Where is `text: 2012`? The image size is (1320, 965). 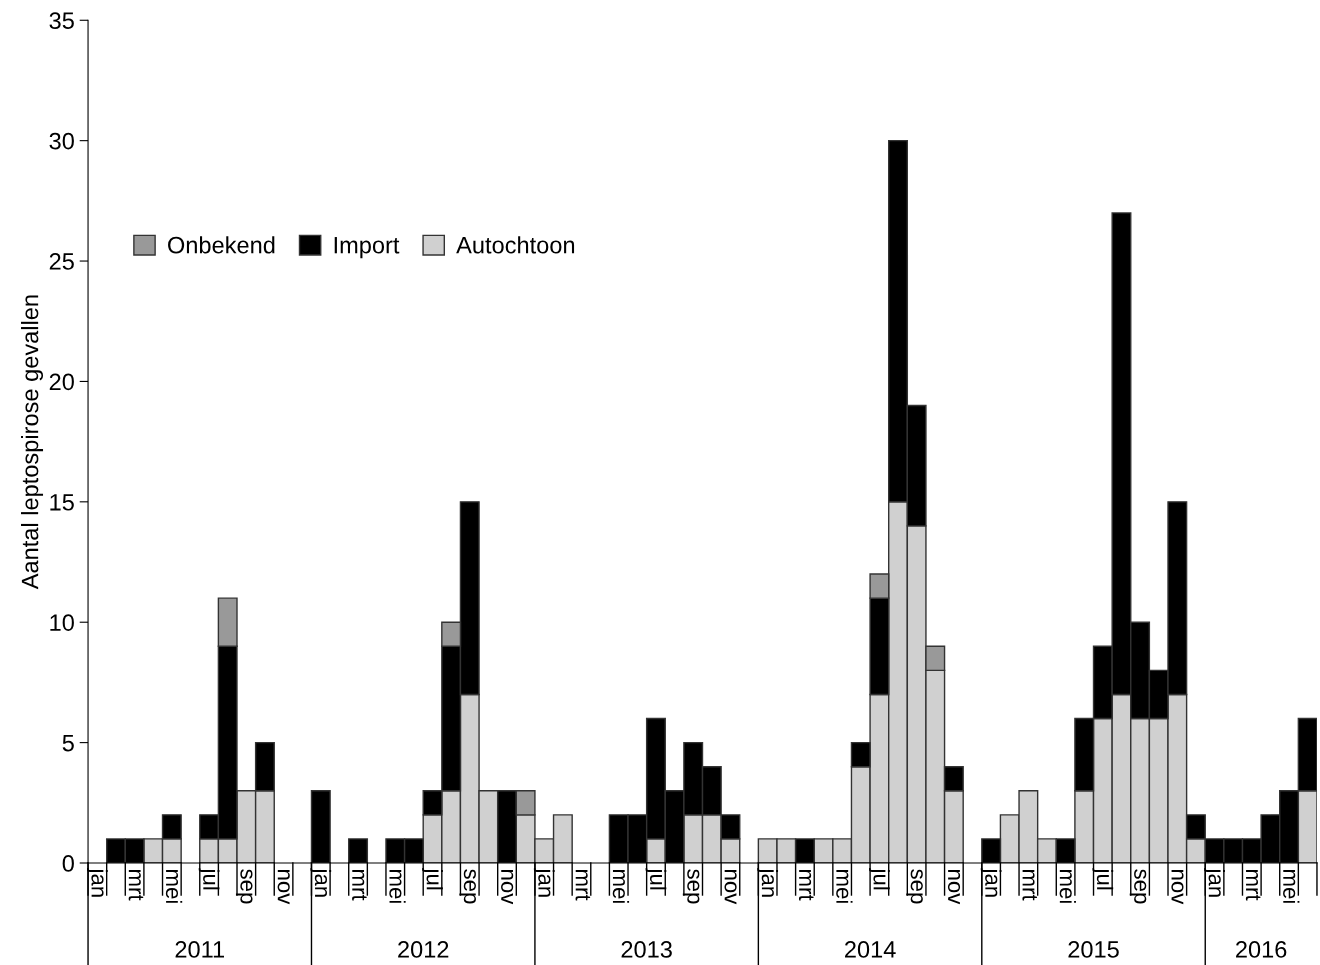 text: 2012 is located at coordinates (423, 949).